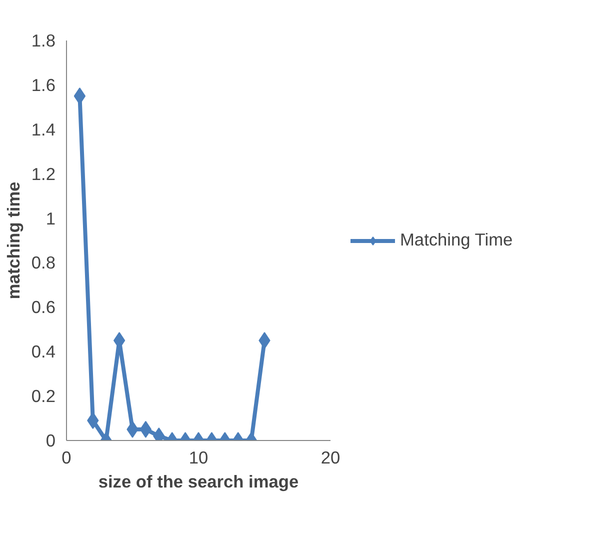  I want to click on x-tick-label: 0, so click(67, 458).